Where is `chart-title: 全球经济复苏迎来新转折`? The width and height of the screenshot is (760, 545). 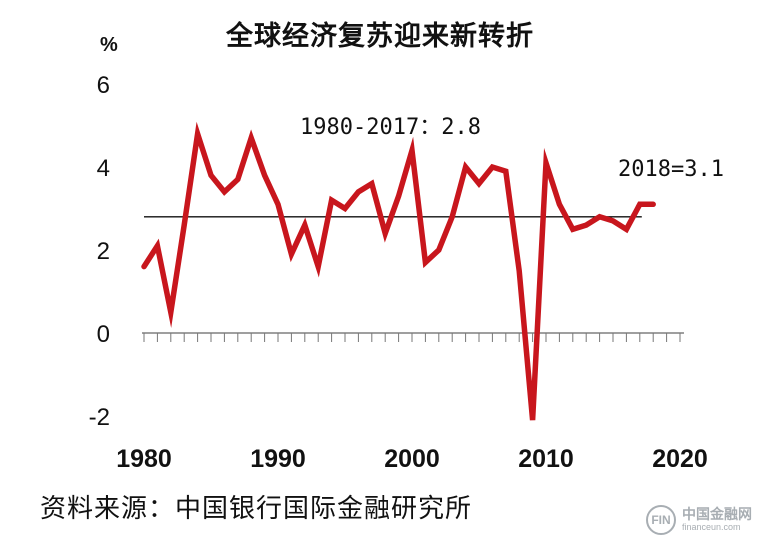 chart-title: 全球经济复苏迎来新转折 is located at coordinates (380, 36).